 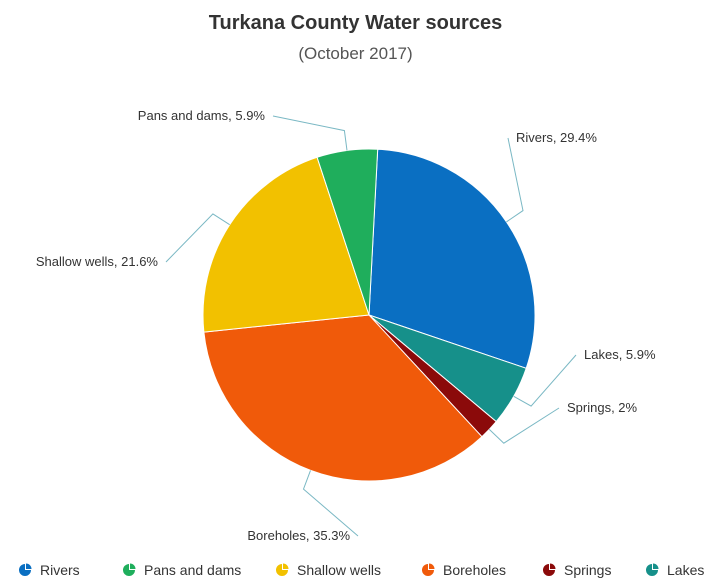 What do you see at coordinates (286, 244) in the screenshot?
I see `pie-slice-shallow-wells` at bounding box center [286, 244].